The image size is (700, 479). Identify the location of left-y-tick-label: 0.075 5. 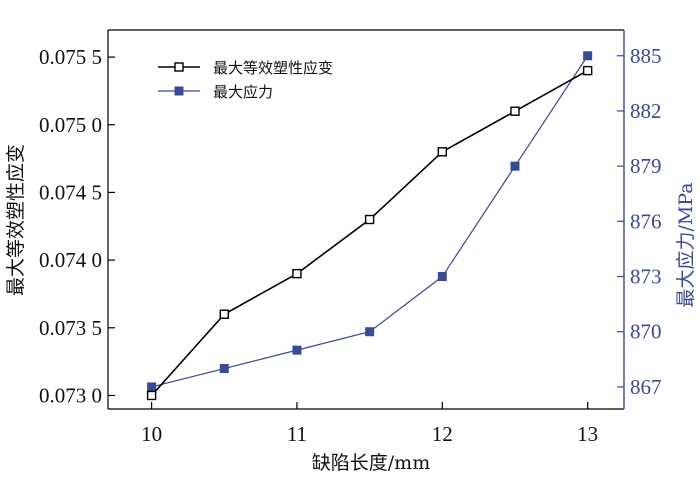
(70, 57).